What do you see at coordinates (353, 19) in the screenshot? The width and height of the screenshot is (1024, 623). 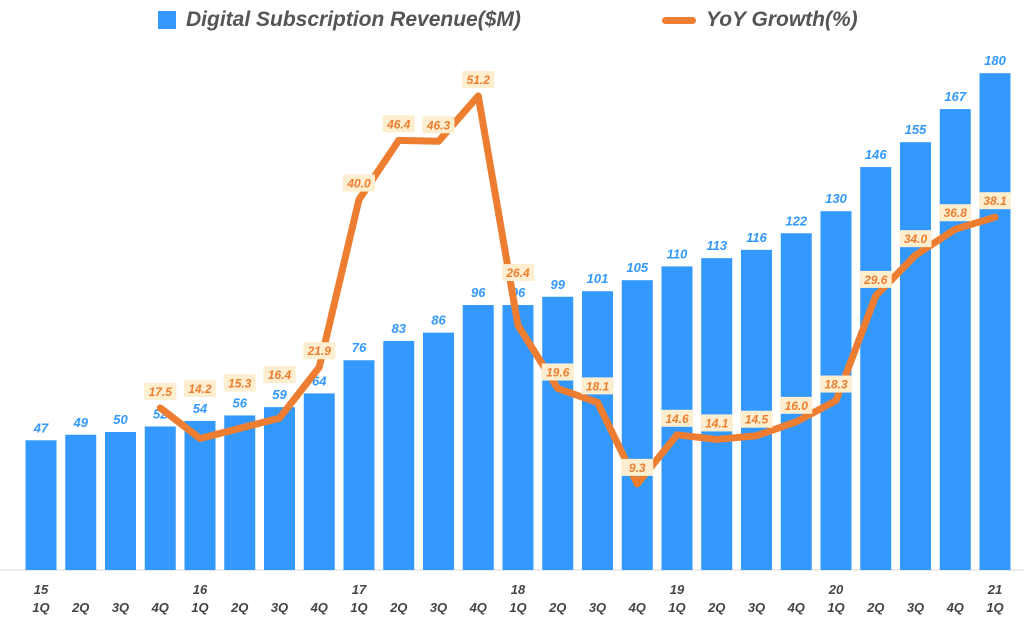 I see `legend-label-revenue: Digital Subscription Revenue($M)` at bounding box center [353, 19].